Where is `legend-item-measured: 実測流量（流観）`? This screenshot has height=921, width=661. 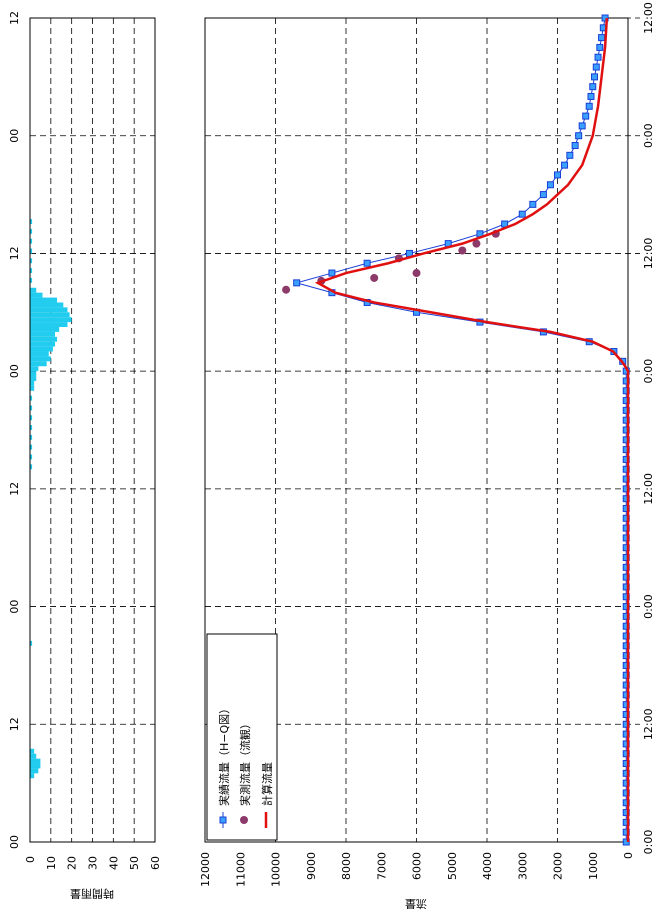
legend-item-measured: 実測流量（流観） is located at coordinates (245, 771).